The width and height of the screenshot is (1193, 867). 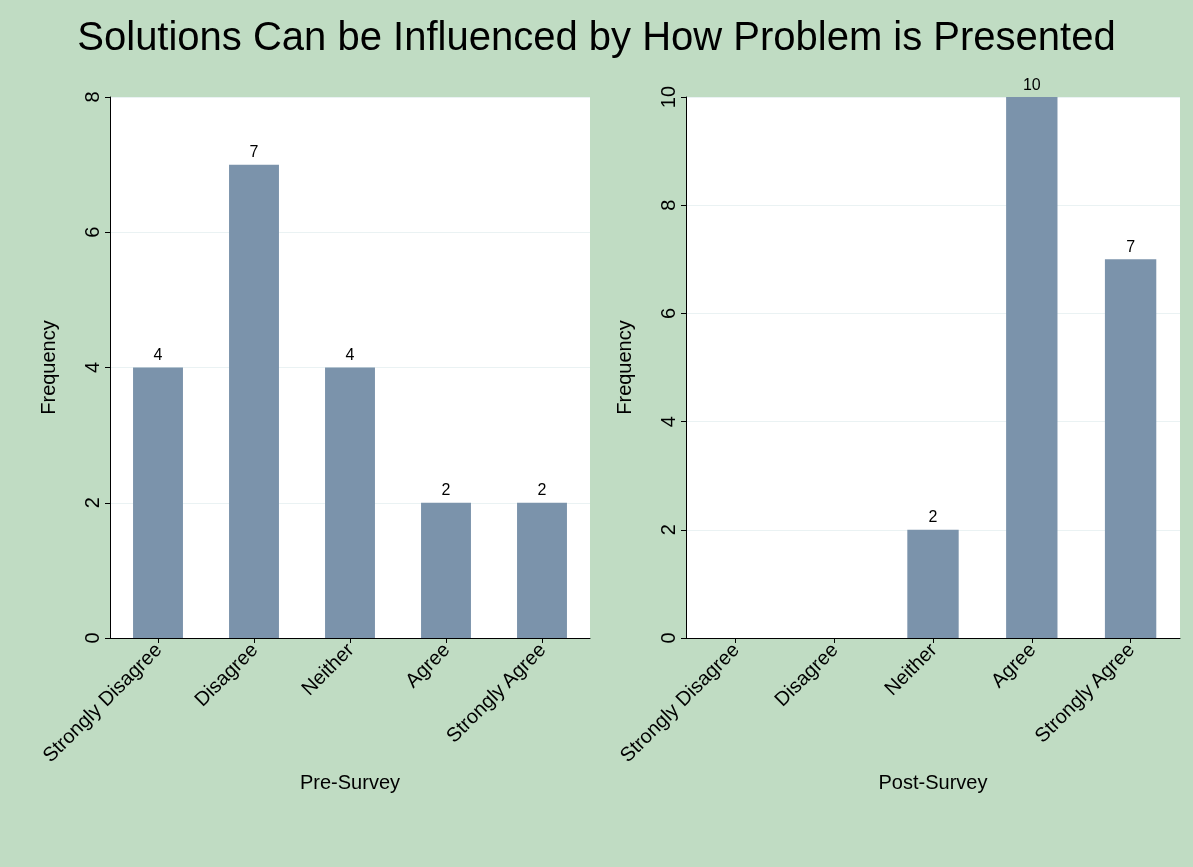 What do you see at coordinates (1031, 84) in the screenshot?
I see `data-label: 10` at bounding box center [1031, 84].